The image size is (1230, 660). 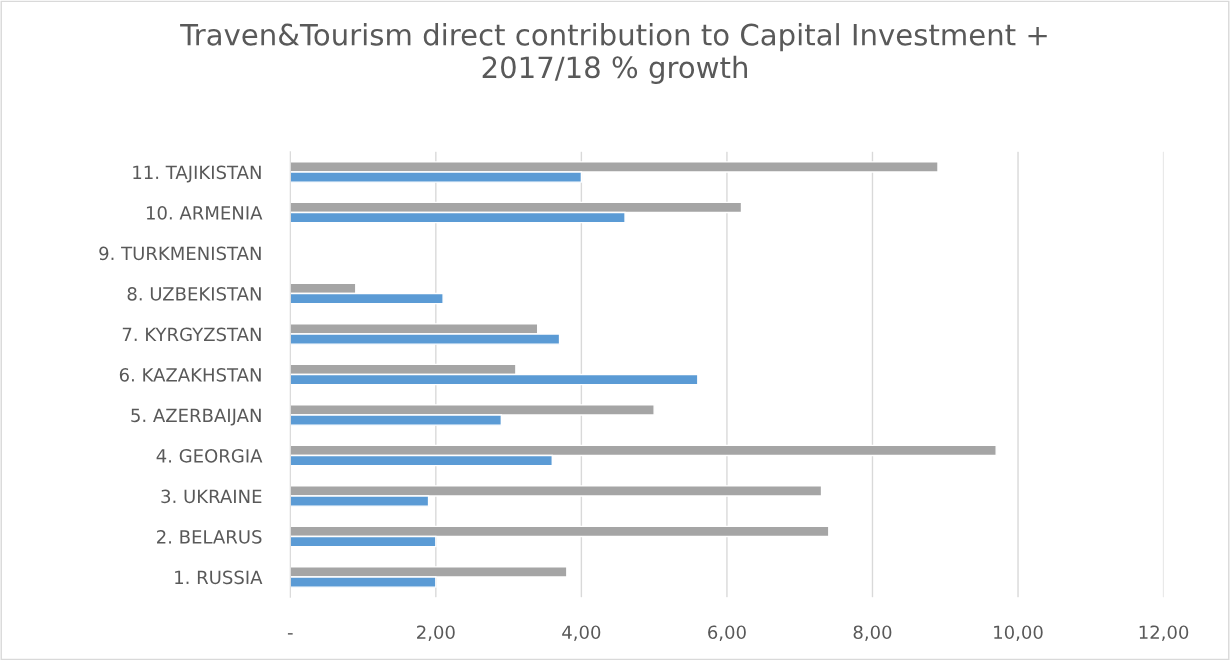 What do you see at coordinates (204, 213) in the screenshot?
I see `y-tick-label: 10. ARMENIA` at bounding box center [204, 213].